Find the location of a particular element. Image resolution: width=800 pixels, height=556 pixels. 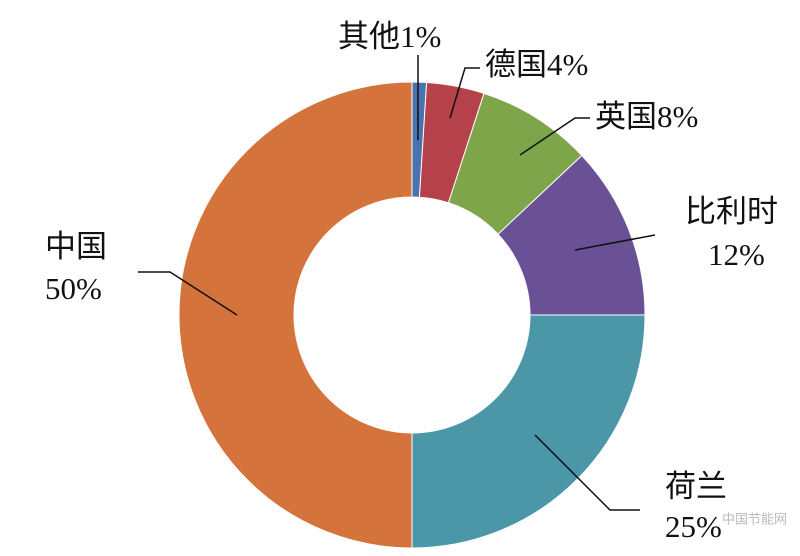

value-label: 12% is located at coordinates (736, 254).